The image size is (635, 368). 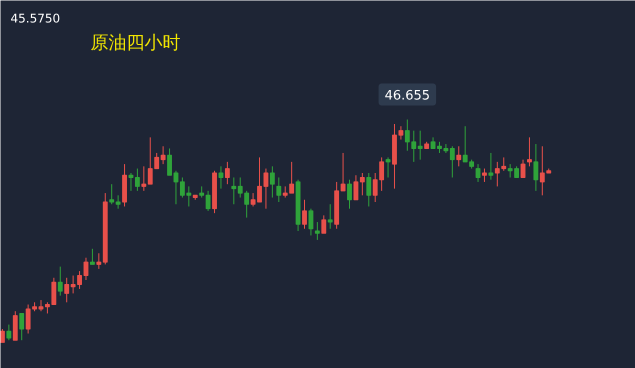 What do you see at coordinates (407, 96) in the screenshot?
I see `annotation: 46.655` at bounding box center [407, 96].